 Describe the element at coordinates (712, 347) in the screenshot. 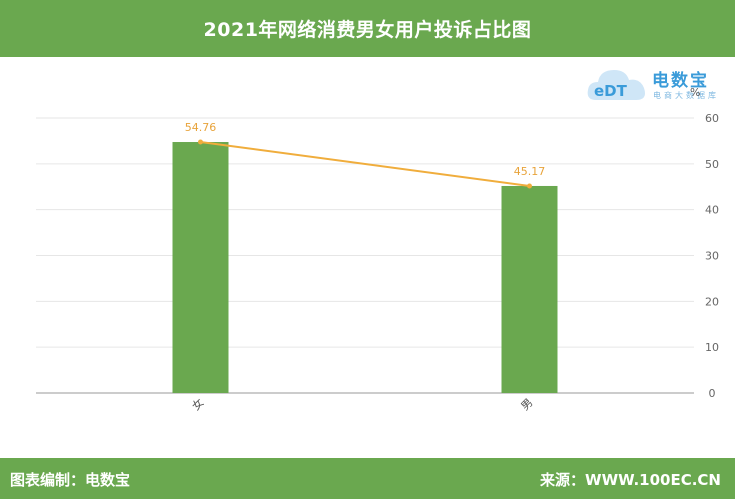

I see `y-tick-label: 10` at that location.